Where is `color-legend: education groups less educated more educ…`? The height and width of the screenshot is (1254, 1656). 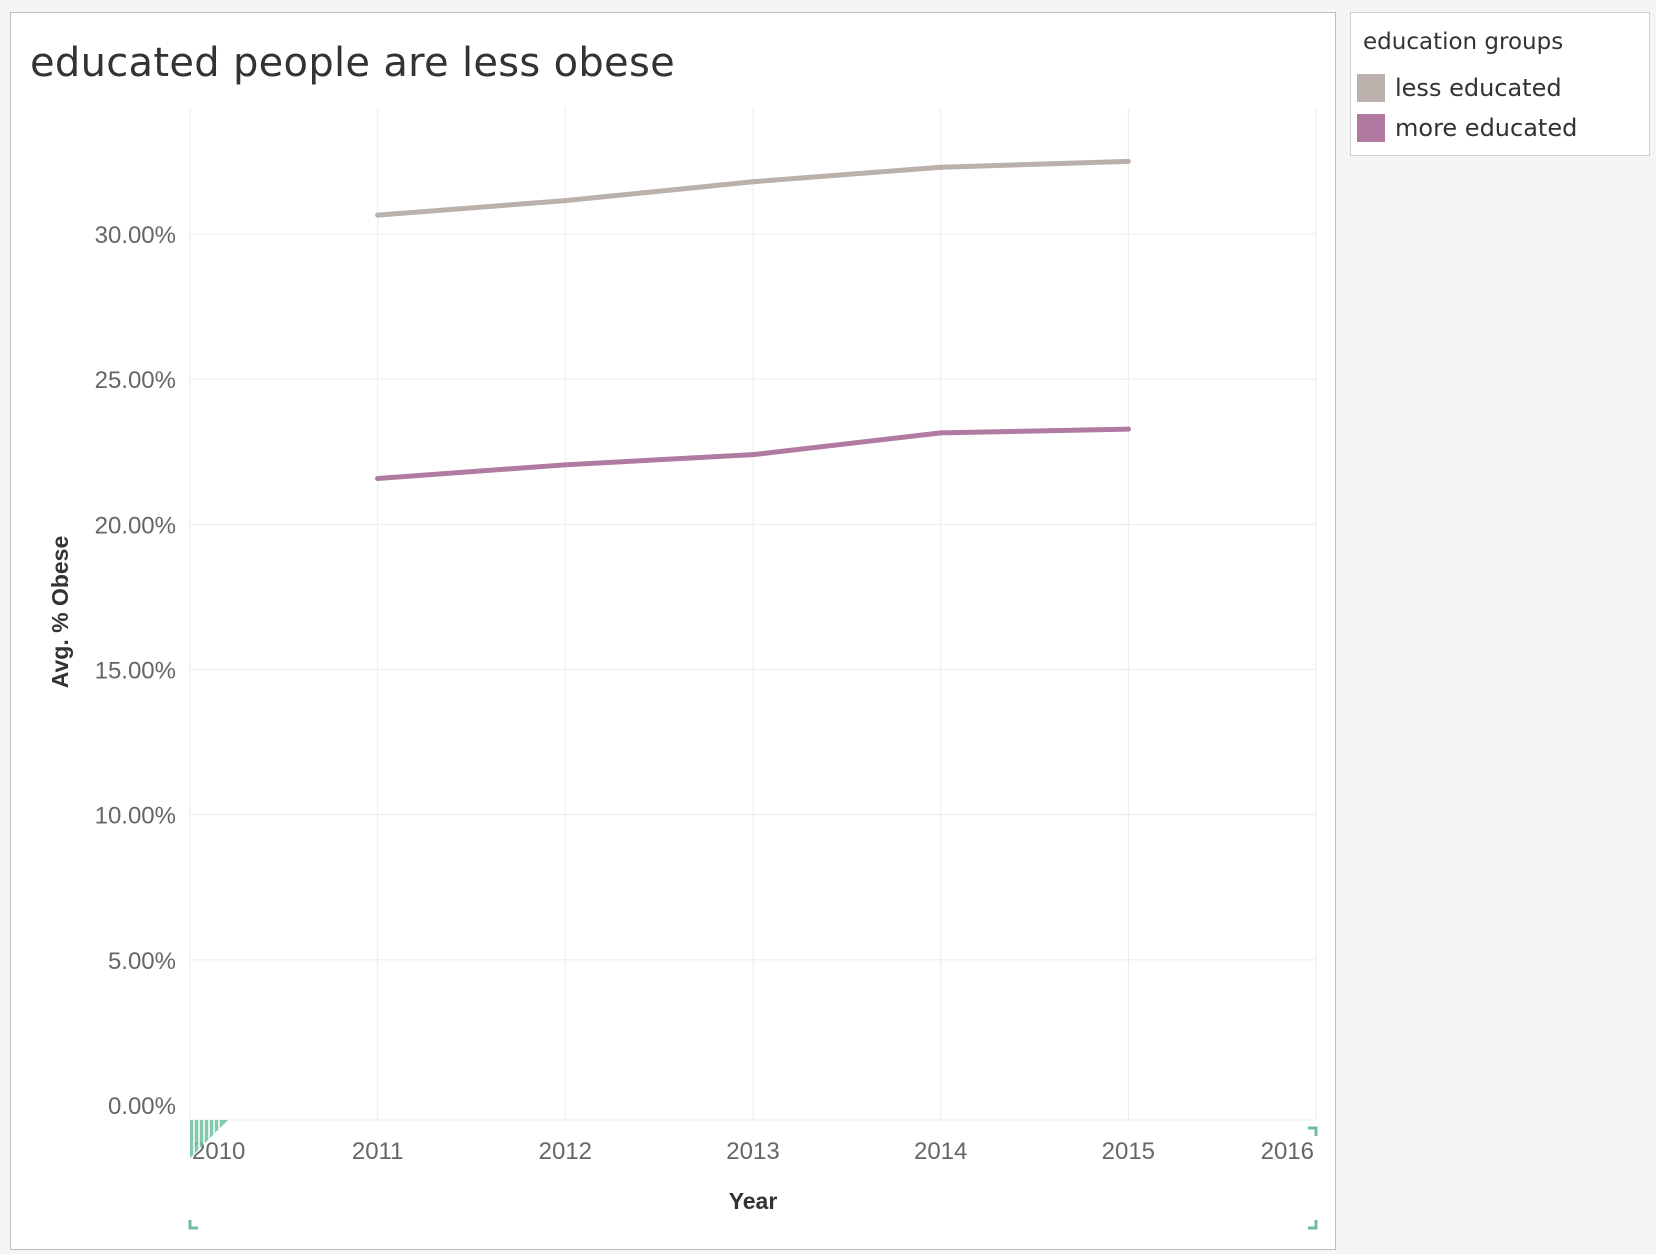
color-legend: education groups less educated more educ… is located at coordinates (1500, 84).